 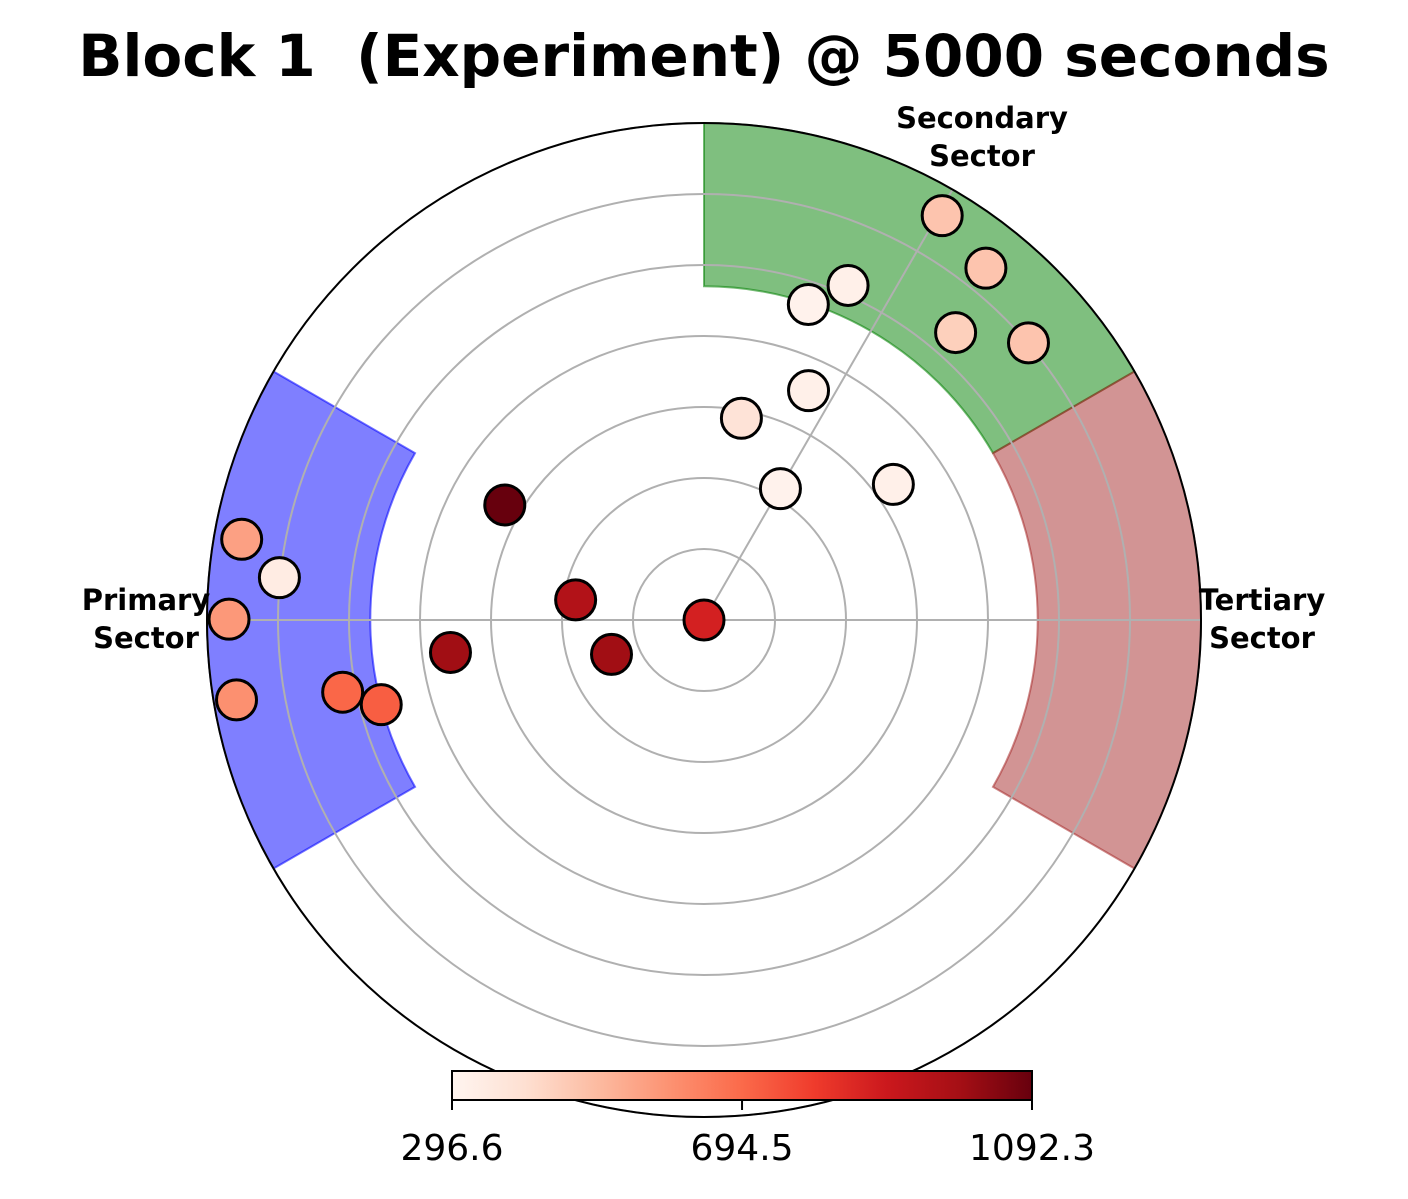 I want to click on colorbar-tick-label: 694.5, so click(x=742, y=1148).